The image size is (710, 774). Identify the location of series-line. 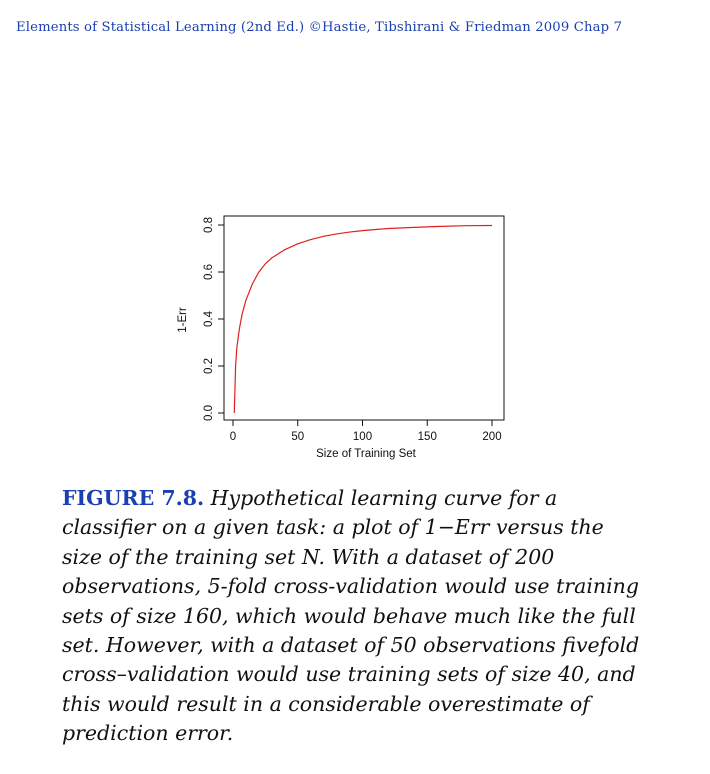
(363, 319).